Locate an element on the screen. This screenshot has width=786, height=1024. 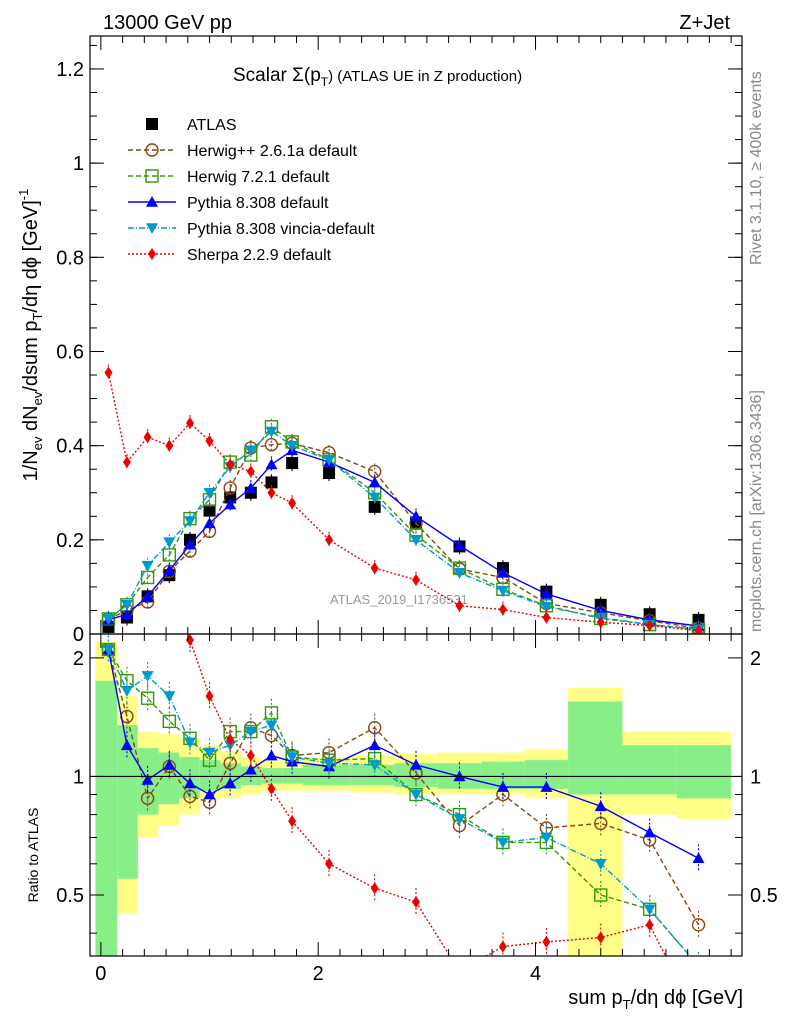
legend-item: Pythia 8.308 vincia-default is located at coordinates (251, 229).